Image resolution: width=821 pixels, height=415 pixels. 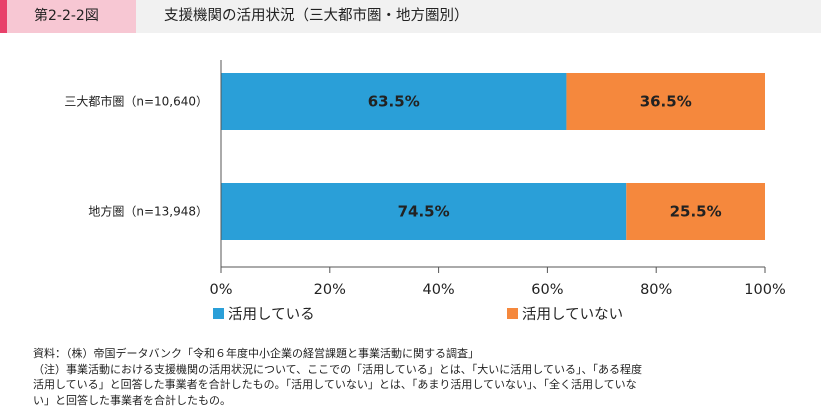 I want to click on x-tick-label: 60%, so click(x=547, y=290).